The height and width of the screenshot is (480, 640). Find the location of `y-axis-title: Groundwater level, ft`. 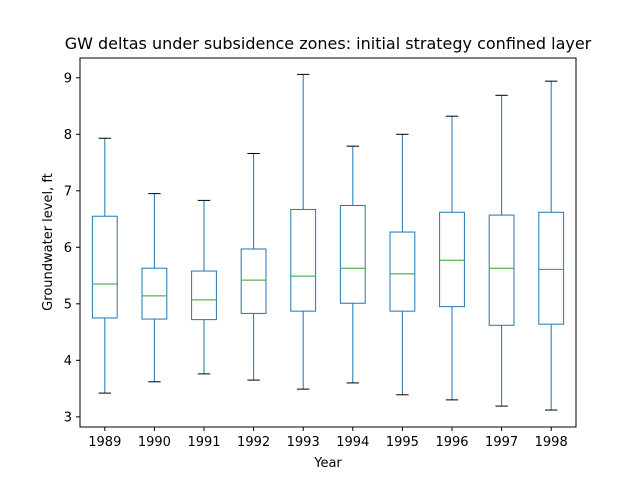

y-axis-title: Groundwater level, ft is located at coordinates (48, 242).